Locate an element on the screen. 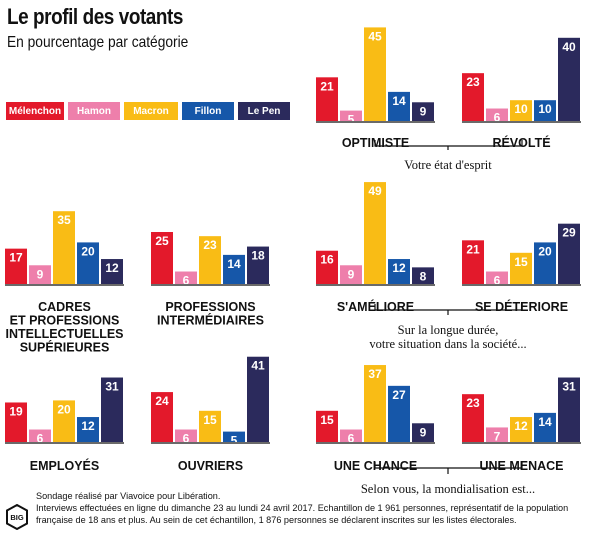 This screenshot has height=545, width=600. value-label-une-chance-le-pen: 9 is located at coordinates (423, 432).